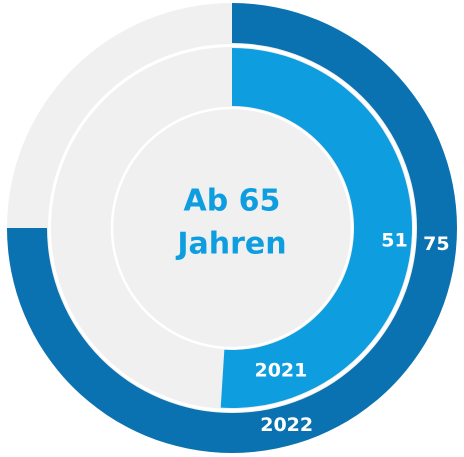  I want to click on center-label: Ab 65, so click(232, 201).